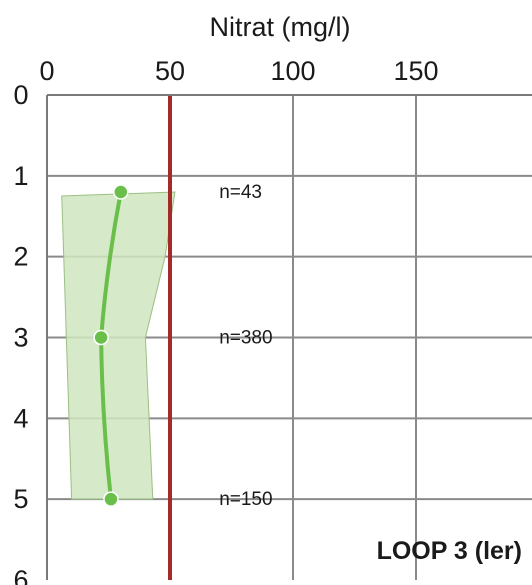  I want to click on annotation-layer: n=43 n=380 n=150, so click(245, 346).